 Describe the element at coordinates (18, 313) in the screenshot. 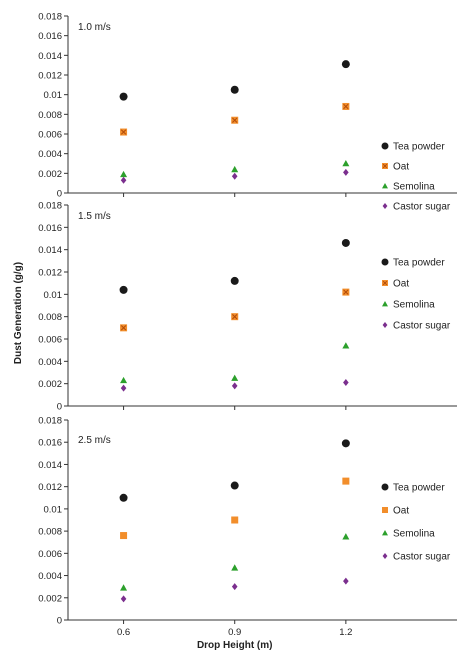

I see `y-axis-title: Dust Generation (g/g)` at that location.